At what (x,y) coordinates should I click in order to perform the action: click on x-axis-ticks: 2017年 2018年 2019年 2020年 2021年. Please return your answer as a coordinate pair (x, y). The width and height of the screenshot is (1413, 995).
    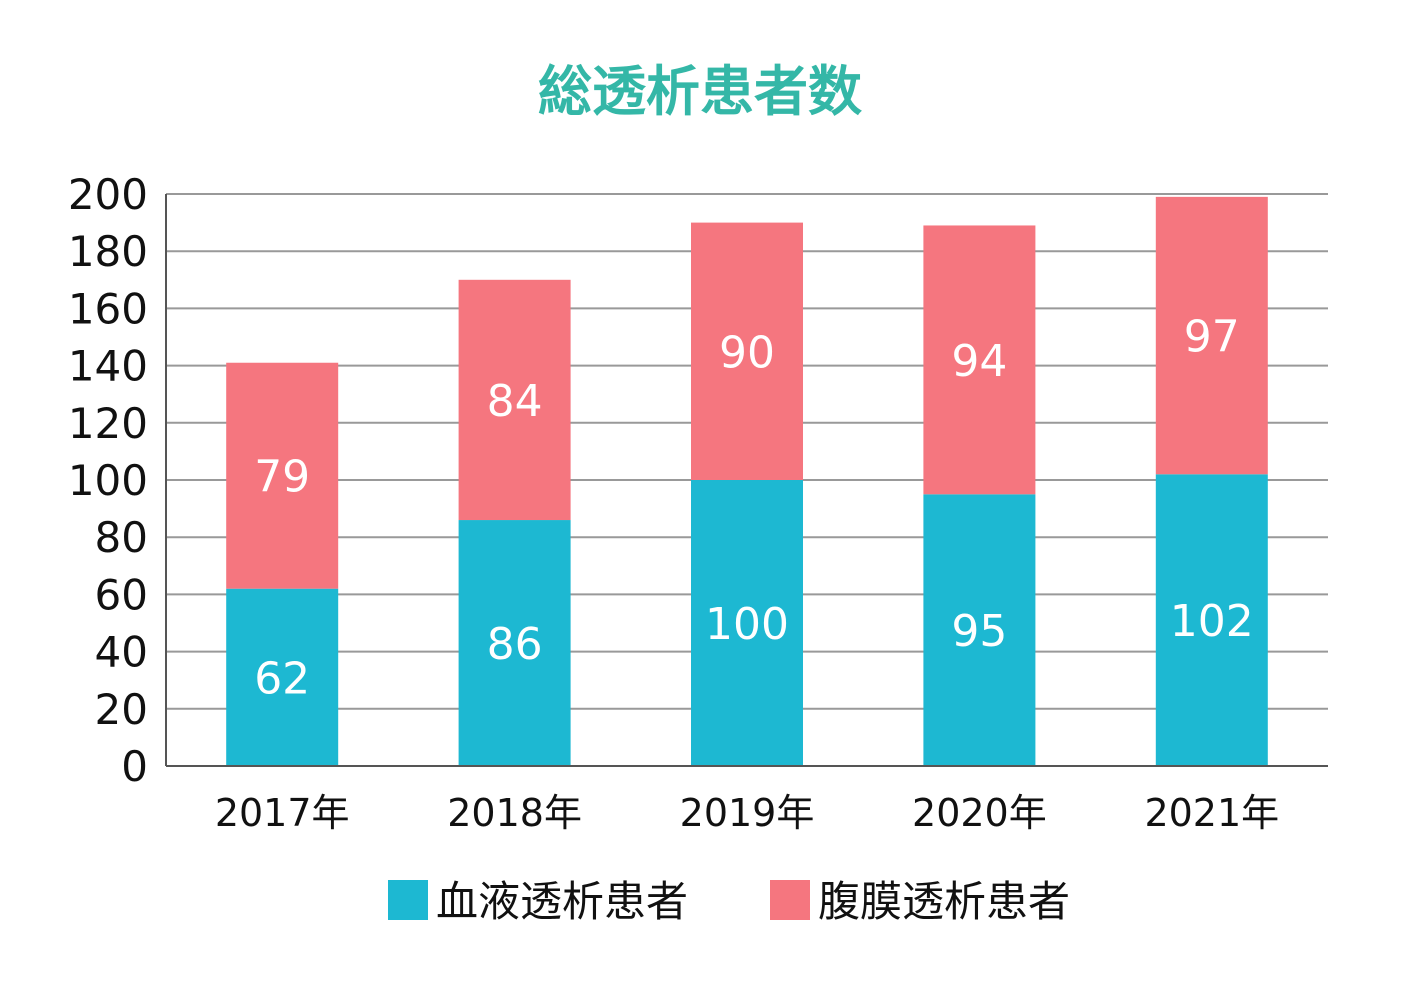
    Looking at the image, I should click on (747, 813).